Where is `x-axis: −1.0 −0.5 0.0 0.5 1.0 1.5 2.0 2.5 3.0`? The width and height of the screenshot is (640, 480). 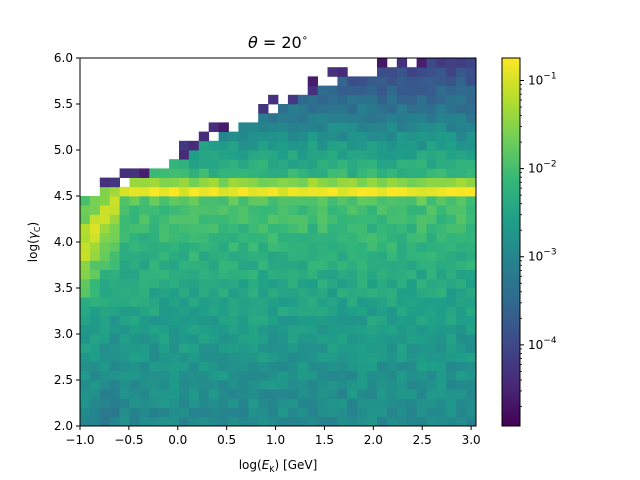 x-axis: −1.0 −0.5 0.0 0.5 1.0 1.5 2.0 2.5 3.0 is located at coordinates (273, 436).